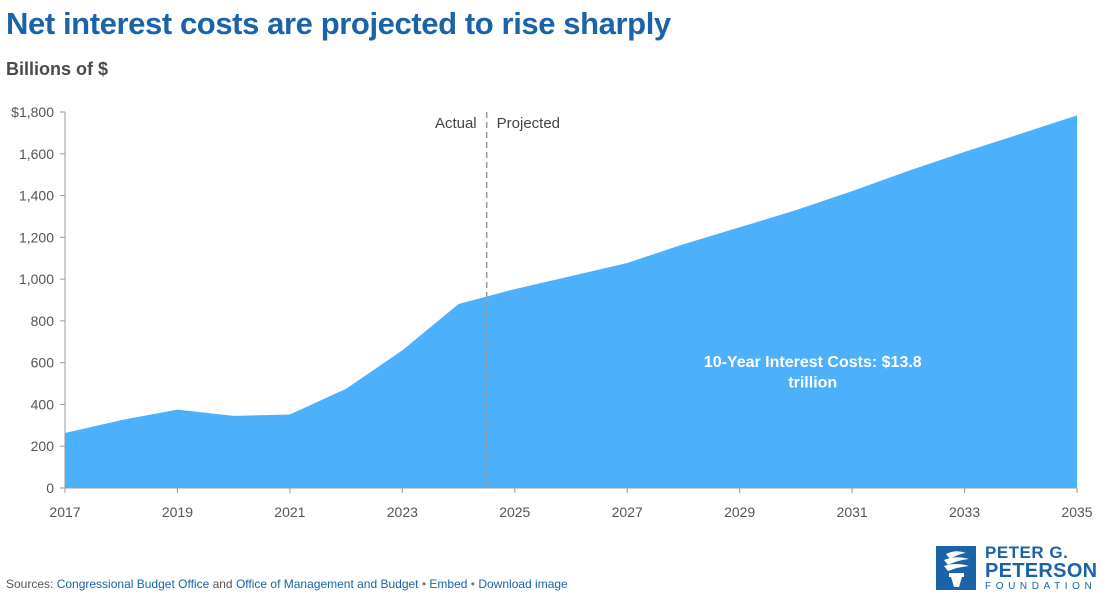 This screenshot has width=1107, height=608. I want to click on x-tick-label: 2033, so click(964, 512).